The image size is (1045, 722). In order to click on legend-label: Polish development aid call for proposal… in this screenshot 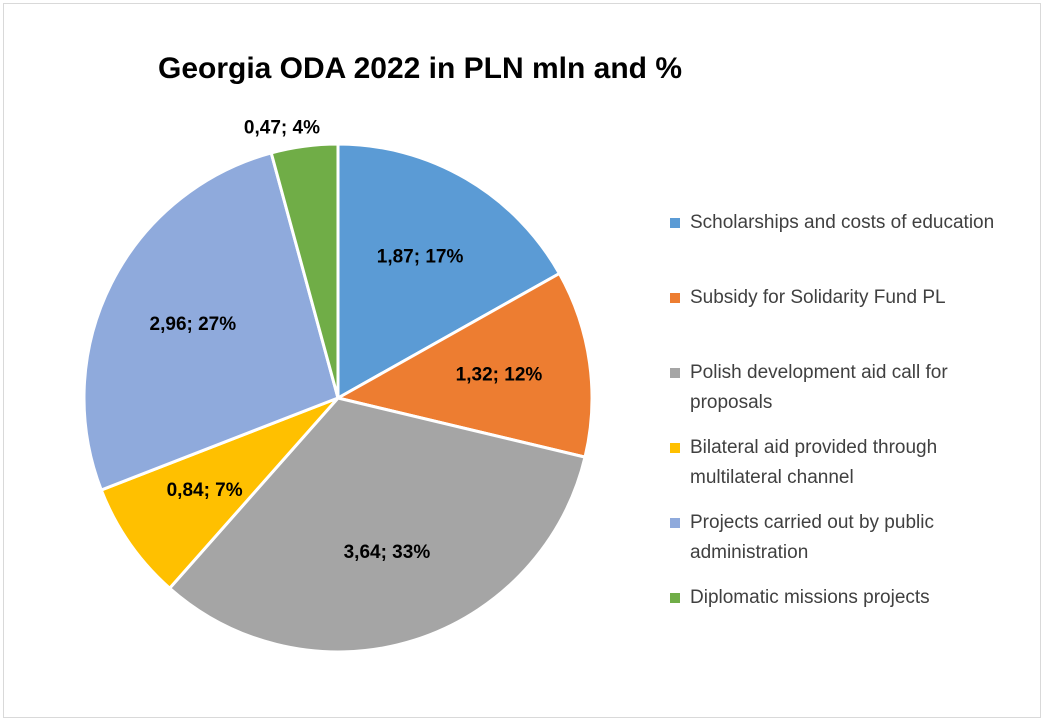, I will do `click(819, 387)`.